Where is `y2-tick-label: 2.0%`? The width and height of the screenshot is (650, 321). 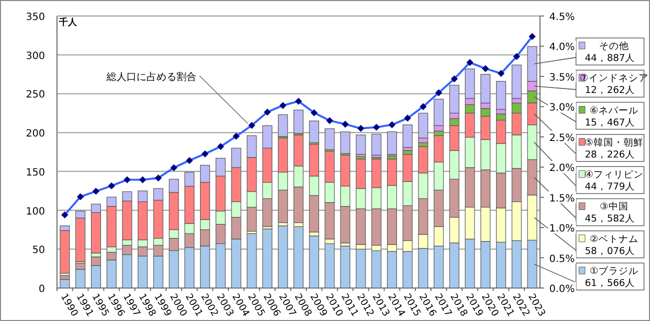
y2-tick-label: 2.0% is located at coordinates (562, 168).